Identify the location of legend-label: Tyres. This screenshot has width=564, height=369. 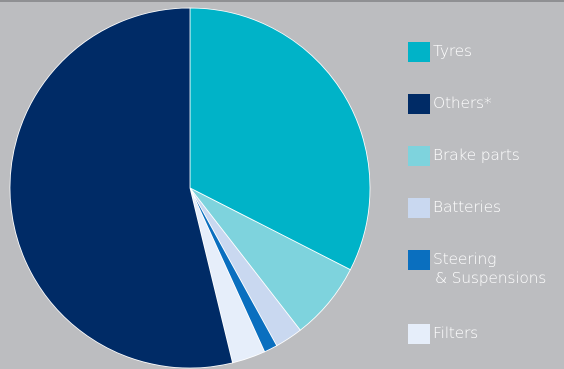
(452, 51).